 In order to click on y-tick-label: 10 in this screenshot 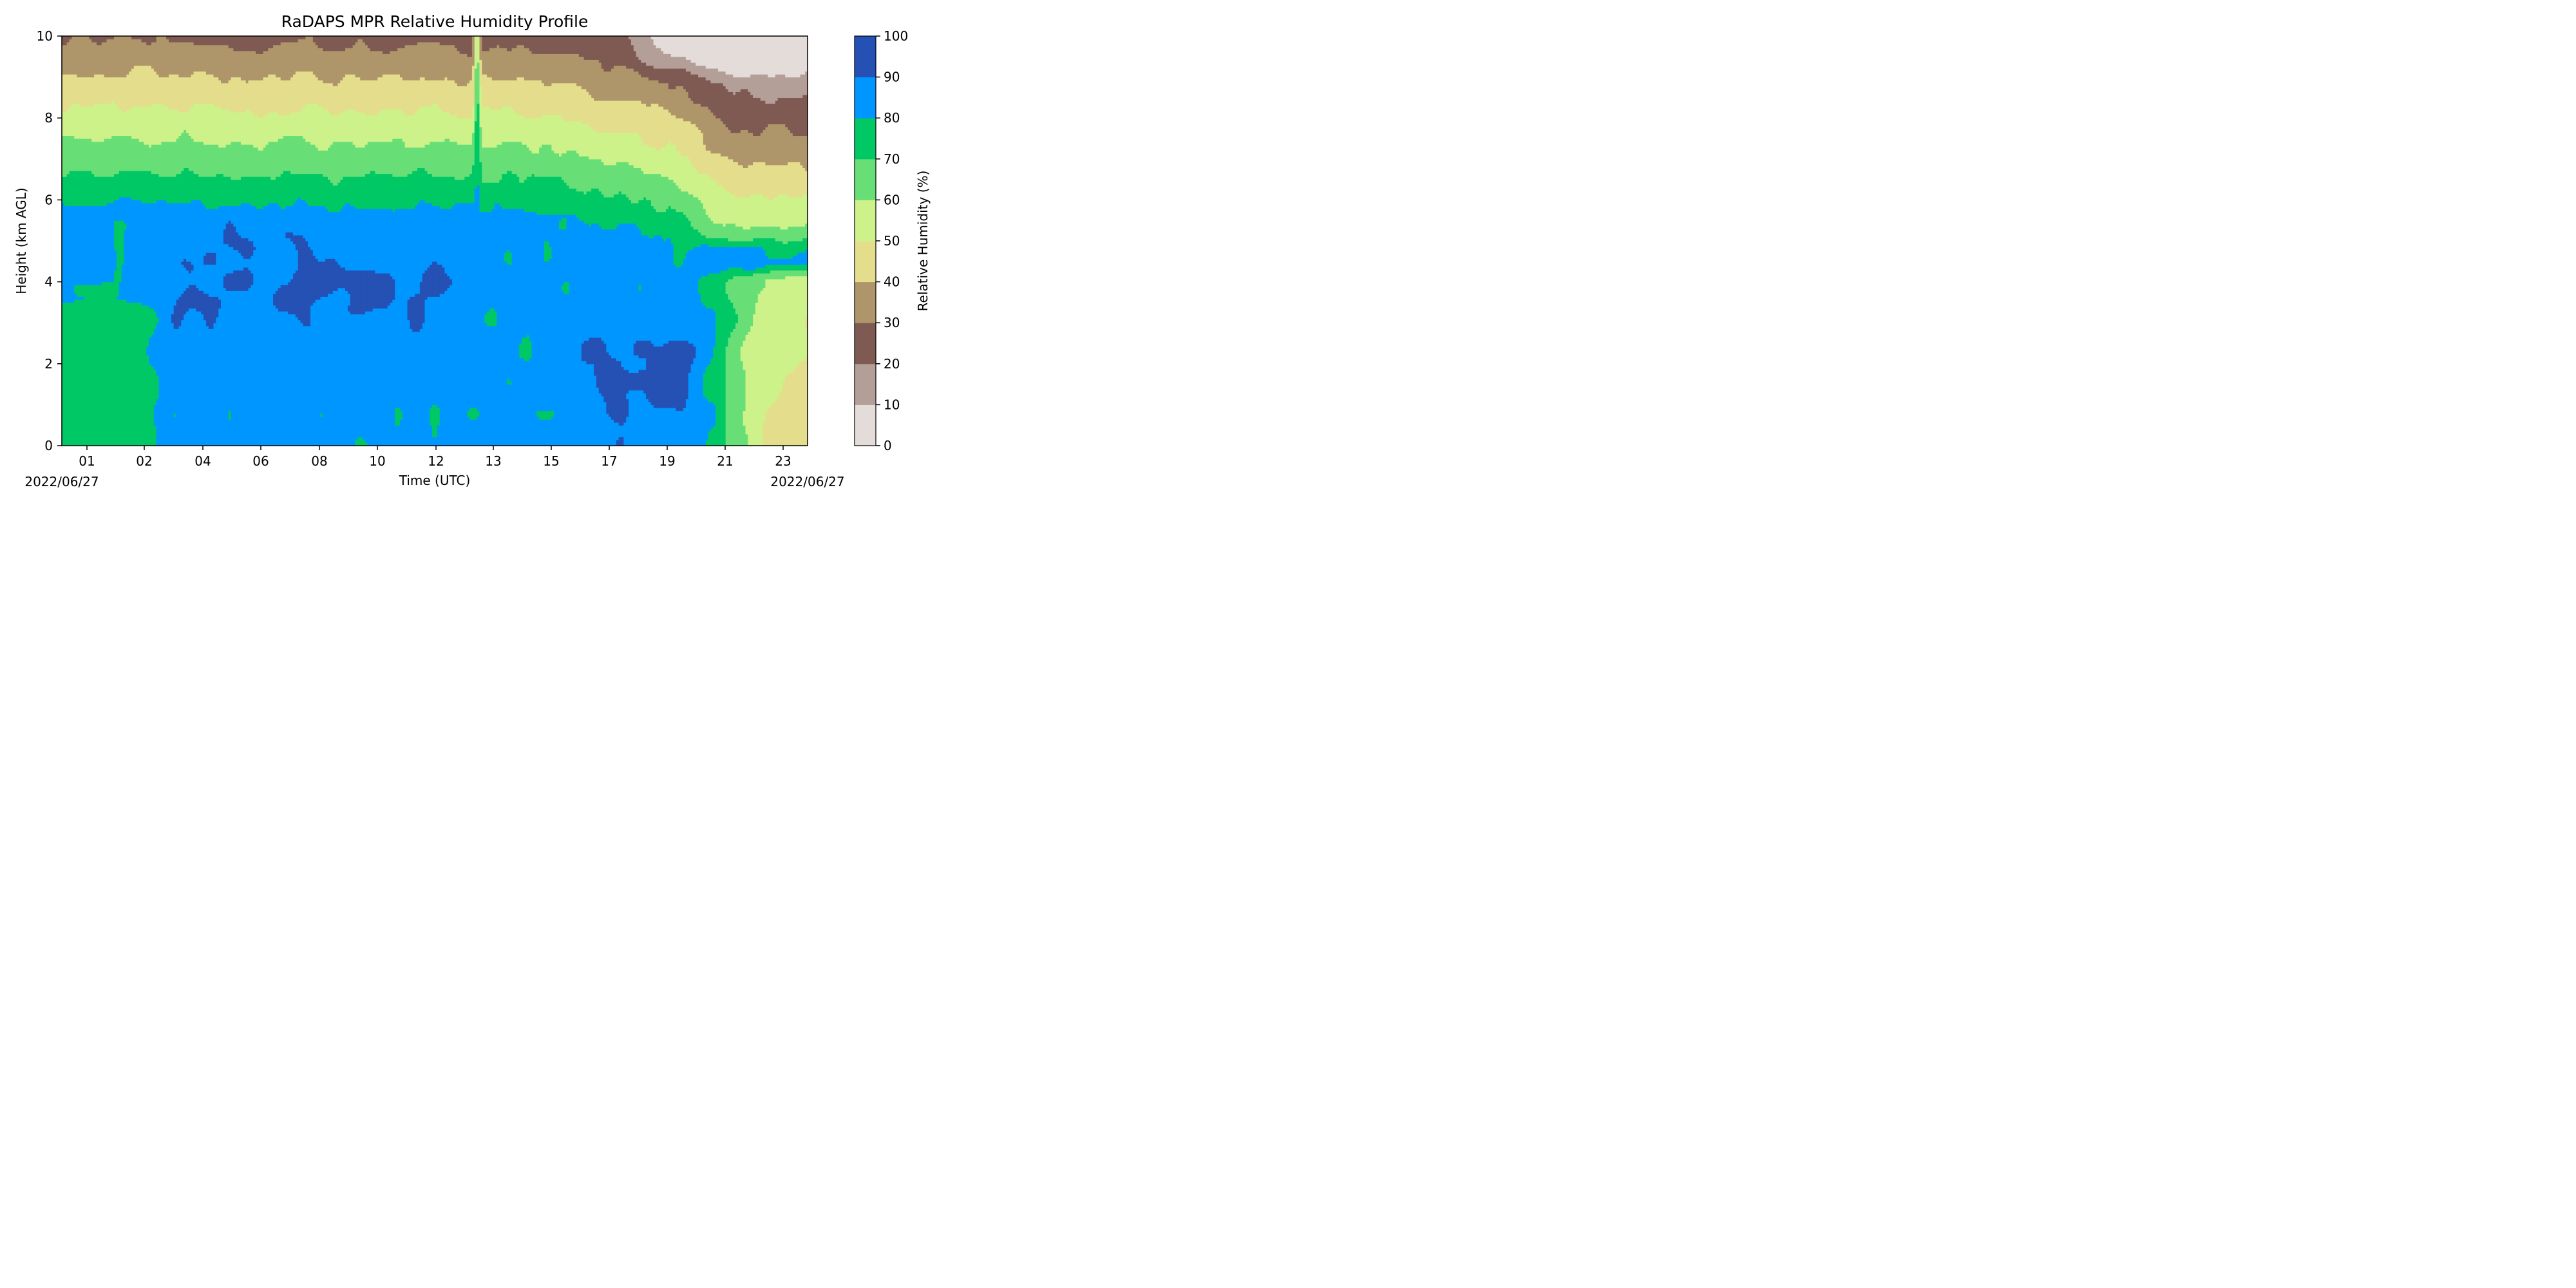, I will do `click(45, 36)`.